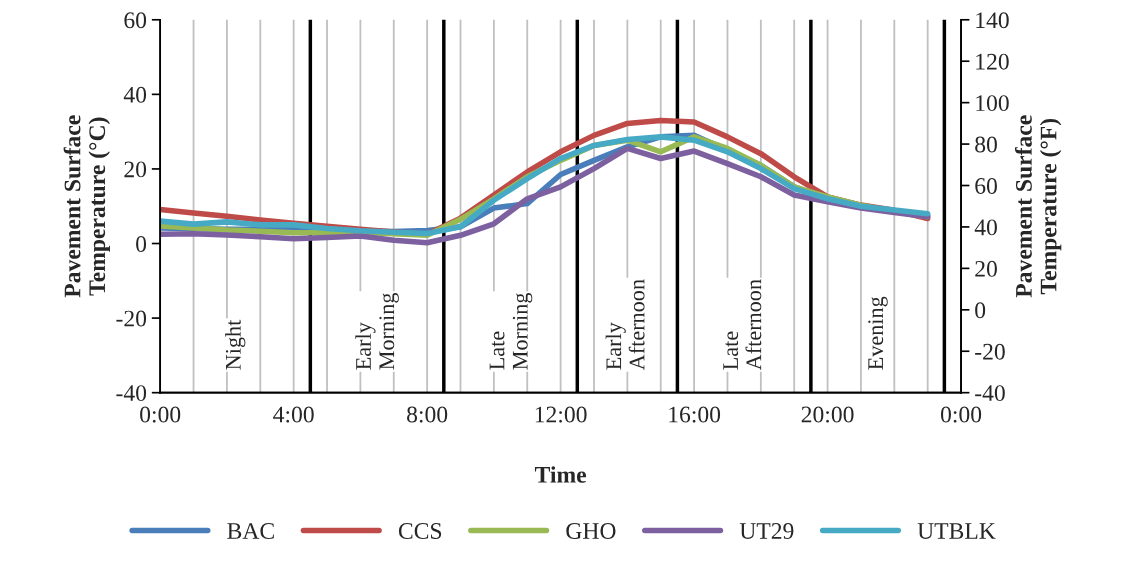 This screenshot has height=565, width=1128. What do you see at coordinates (135, 169) in the screenshot?
I see `y-tick-label: 20` at bounding box center [135, 169].